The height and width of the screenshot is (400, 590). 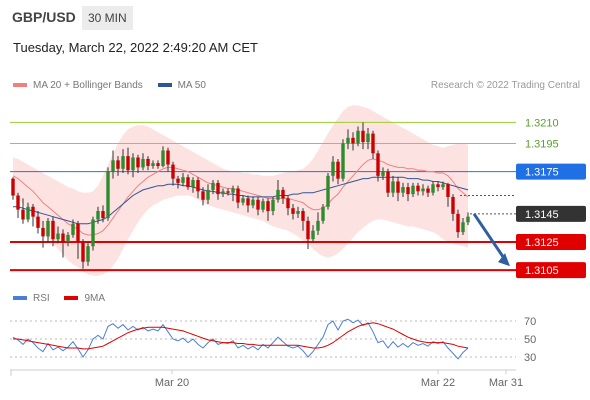 I want to click on level-label-4: 1.3125, so click(x=542, y=243).